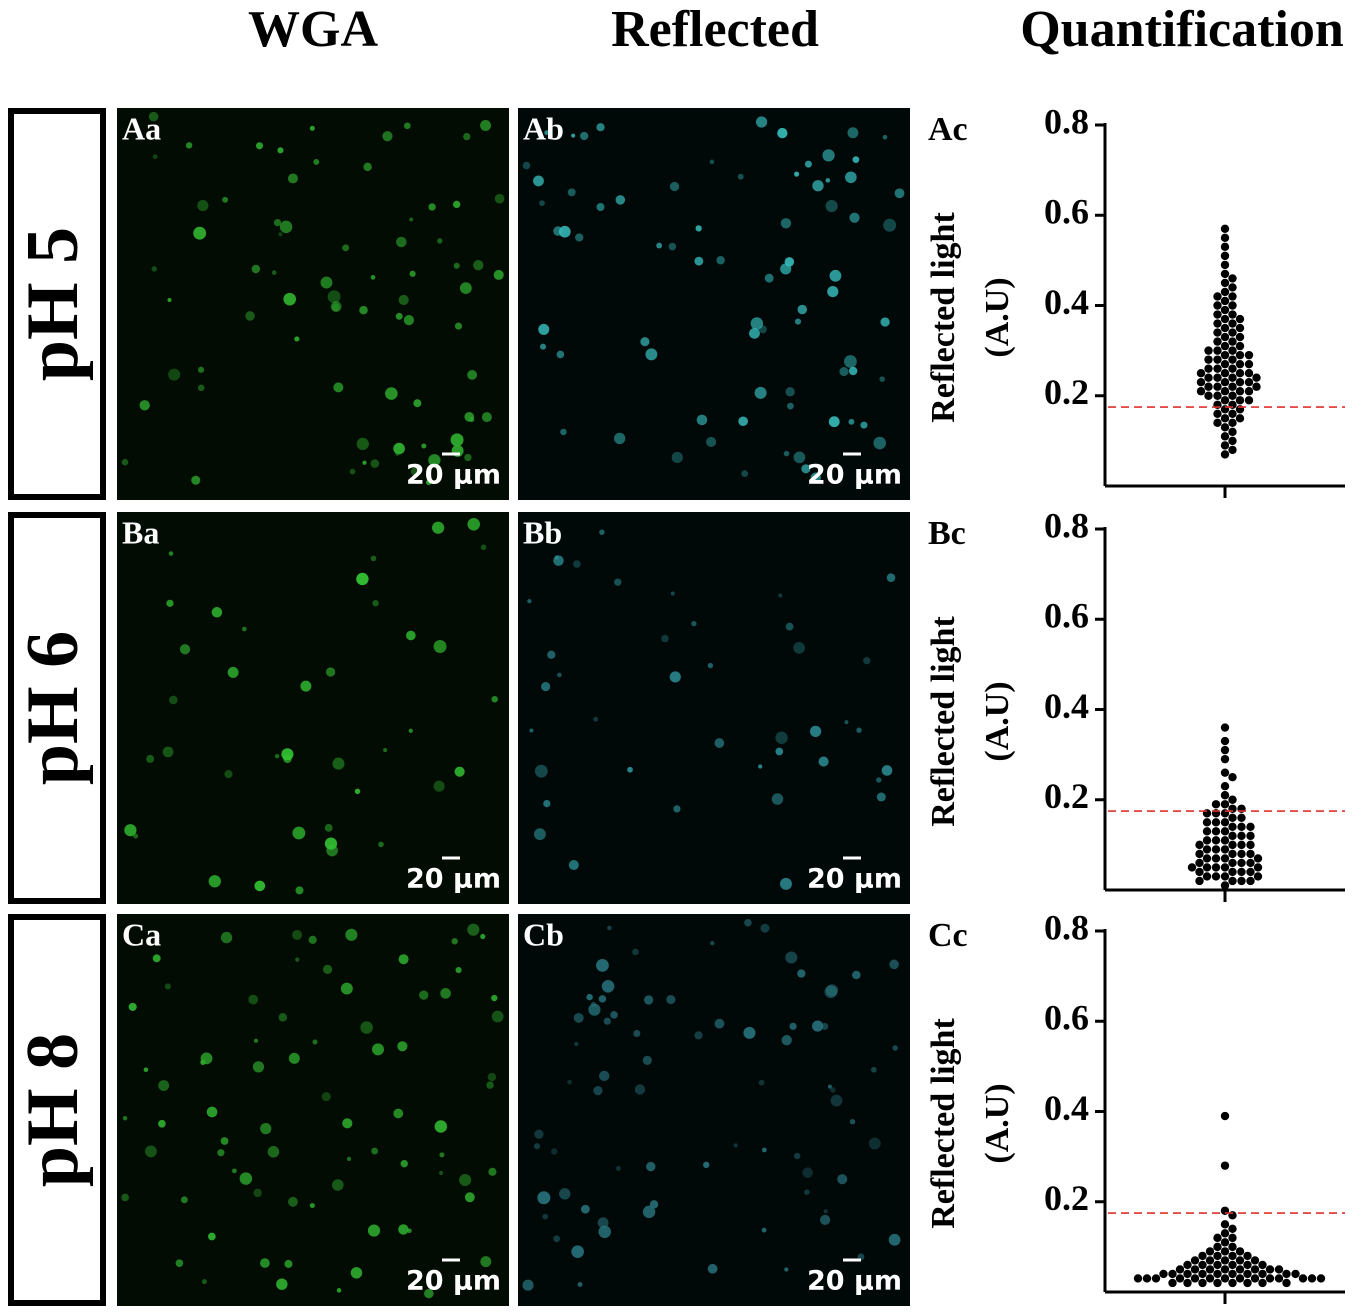 This screenshot has width=1360, height=1312. Describe the element at coordinates (948, 935) in the screenshot. I see `panel-label: Cc` at that location.